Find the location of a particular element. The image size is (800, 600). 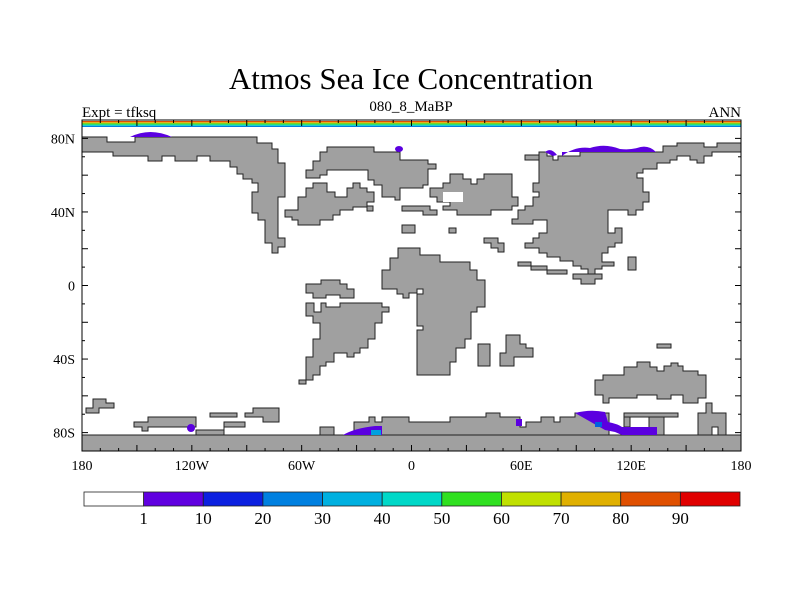

land-middle-east is located at coordinates (474, 194).